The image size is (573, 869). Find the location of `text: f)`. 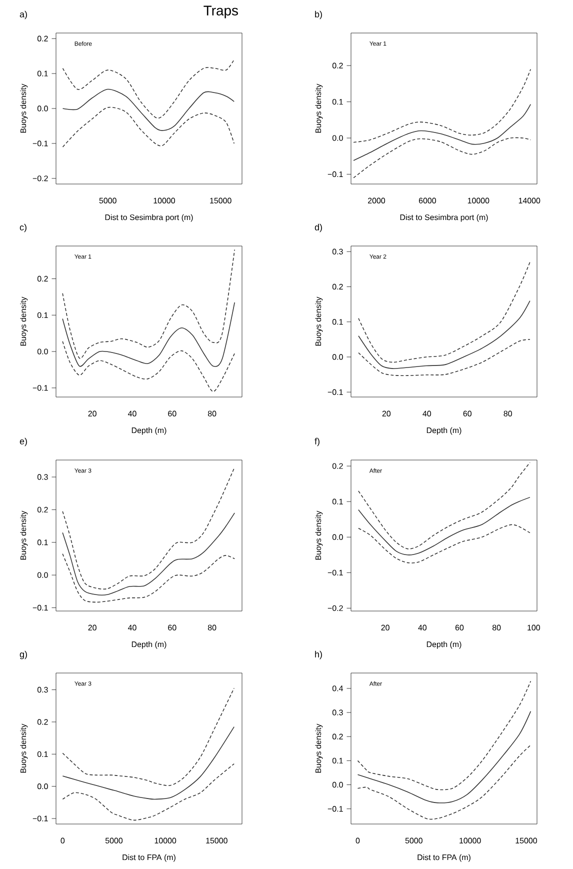

text: f) is located at coordinates (317, 442).